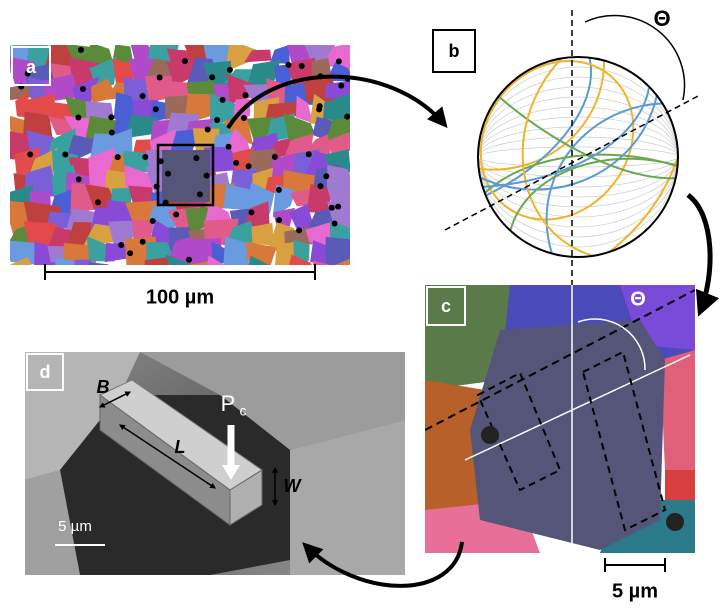 The height and width of the screenshot is (610, 722). What do you see at coordinates (185, 175) in the screenshot?
I see `selection-box` at bounding box center [185, 175].